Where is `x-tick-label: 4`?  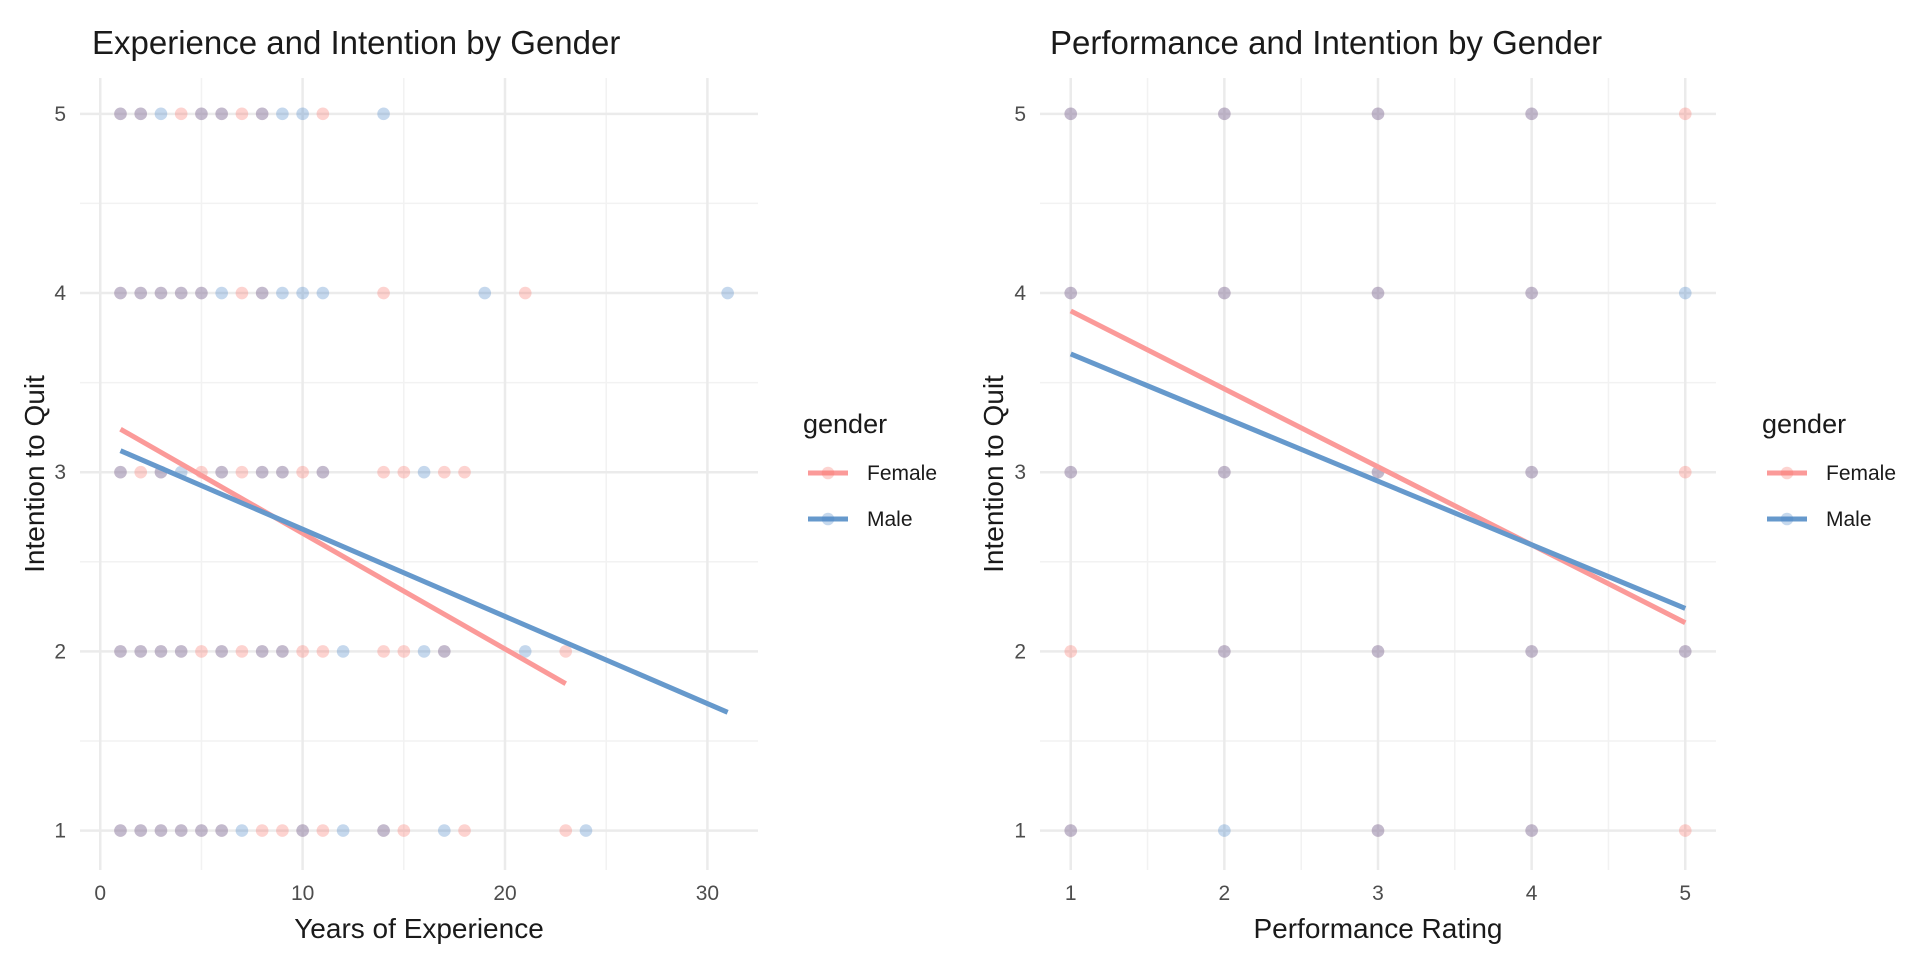 x-tick-label: 4 is located at coordinates (1532, 893).